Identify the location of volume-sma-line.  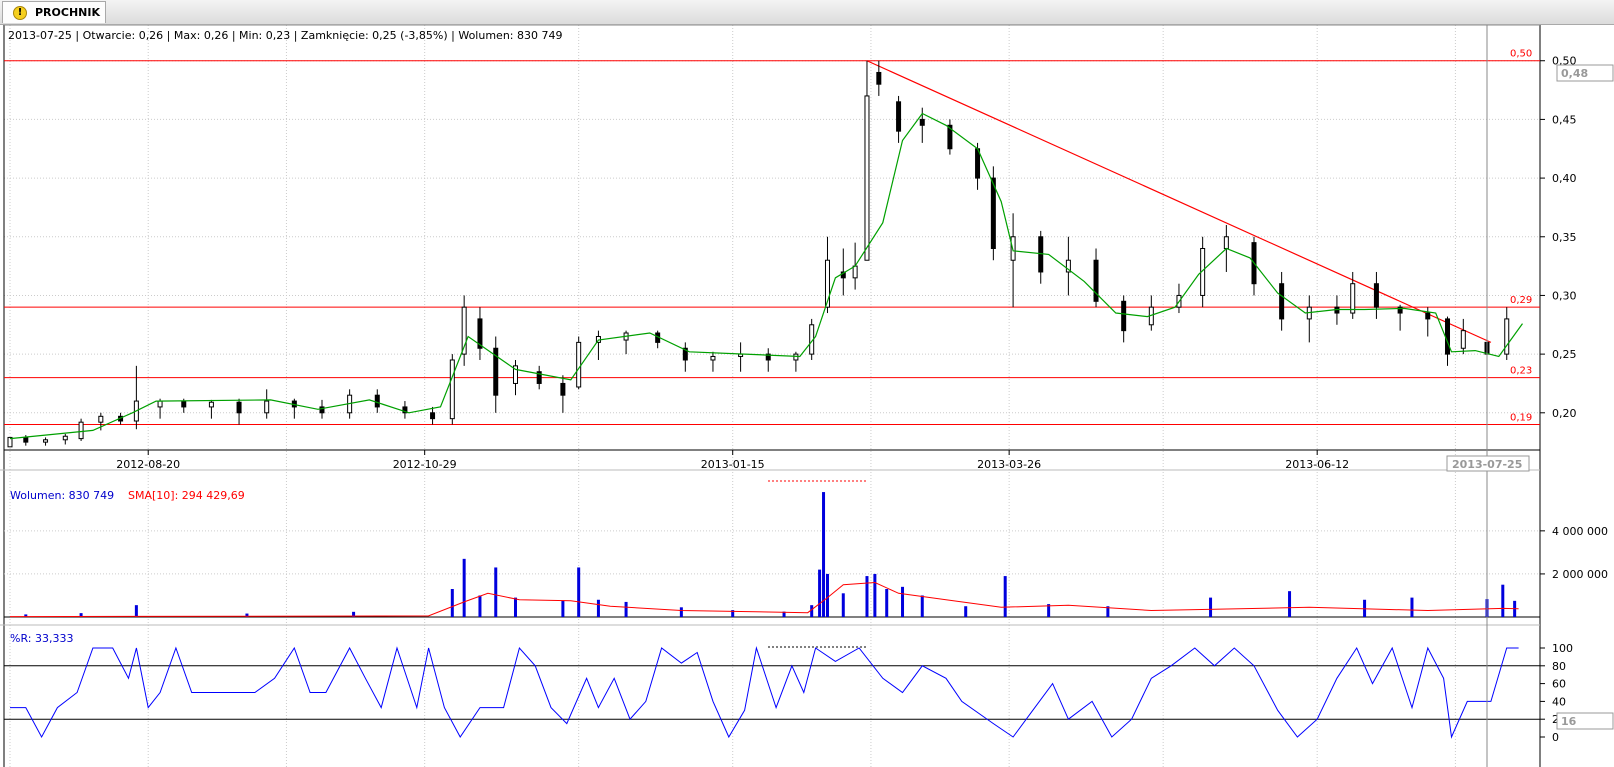
(764, 599).